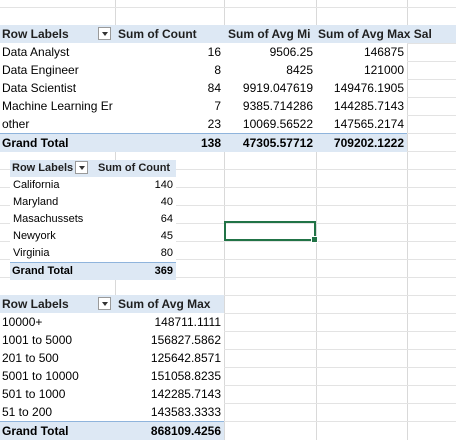 The width and height of the screenshot is (456, 440). I want to click on row-label: 501 to 1000, so click(57, 394).